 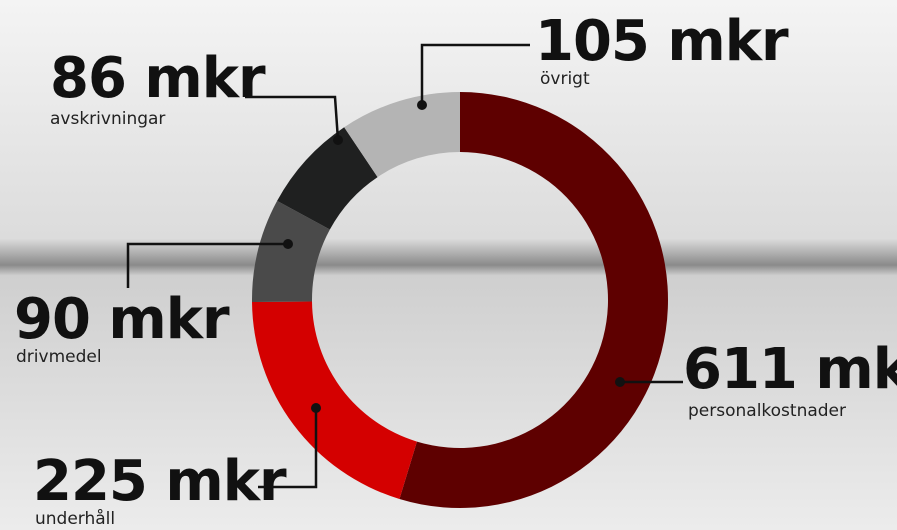 I want to click on value-label: 611 mkr, so click(x=790, y=369).